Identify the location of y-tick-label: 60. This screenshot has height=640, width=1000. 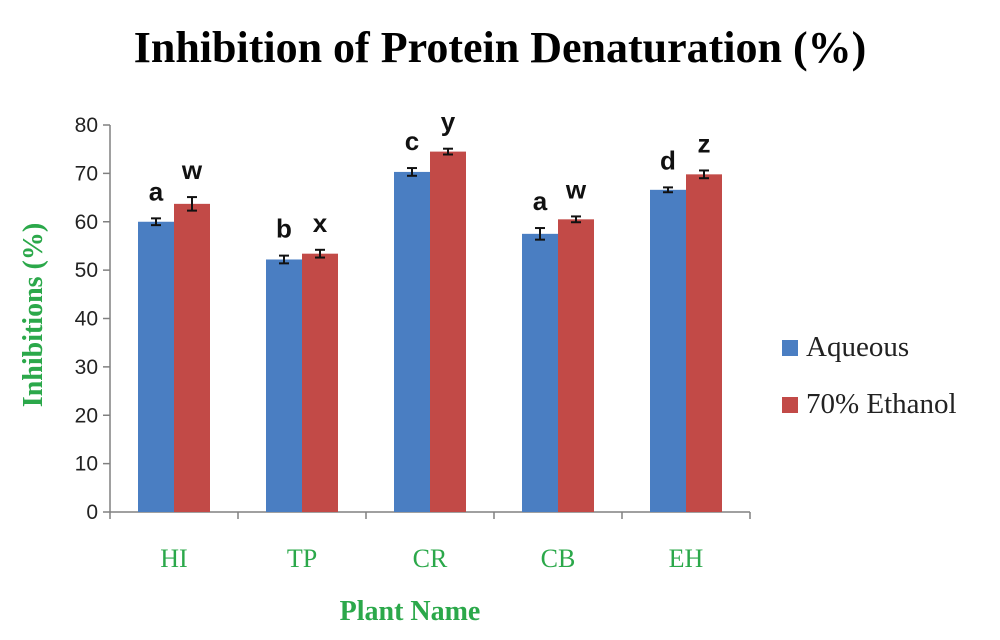
(86, 222).